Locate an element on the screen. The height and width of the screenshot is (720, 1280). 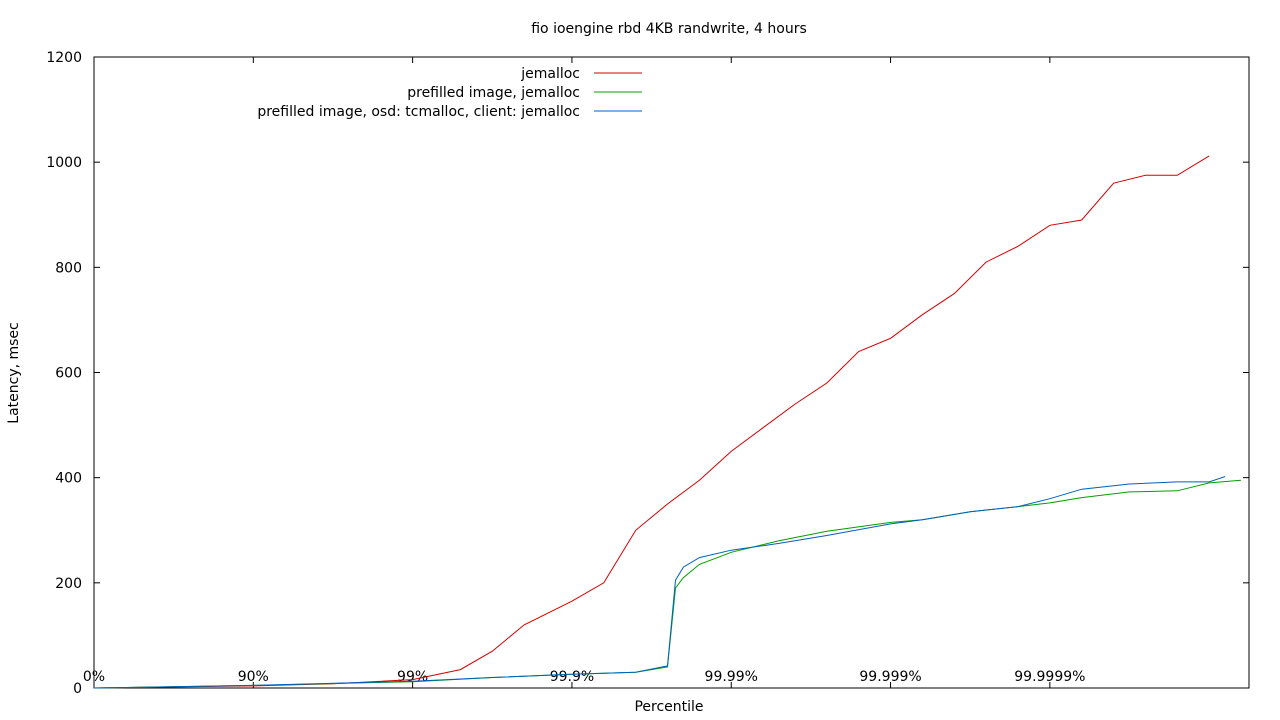
legend-label-1: jemalloc is located at coordinates (550, 74).